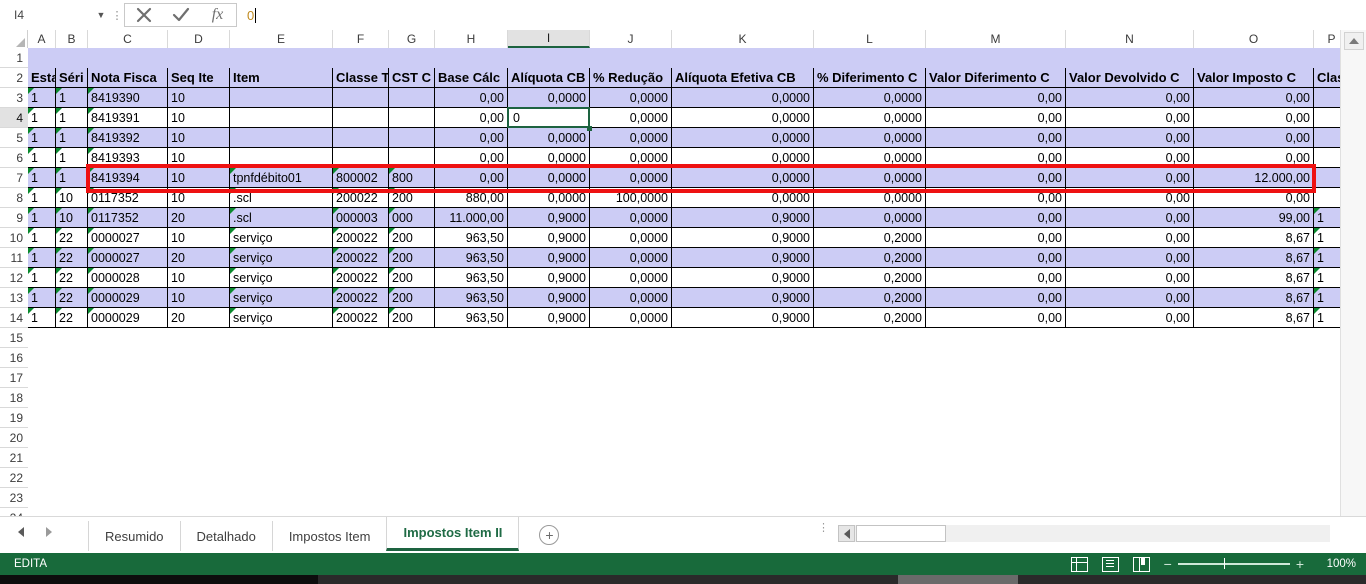 Image resolution: width=1366 pixels, height=584 pixels. What do you see at coordinates (1254, 78) in the screenshot?
I see `column-title-cell: Valor Imposto C` at bounding box center [1254, 78].